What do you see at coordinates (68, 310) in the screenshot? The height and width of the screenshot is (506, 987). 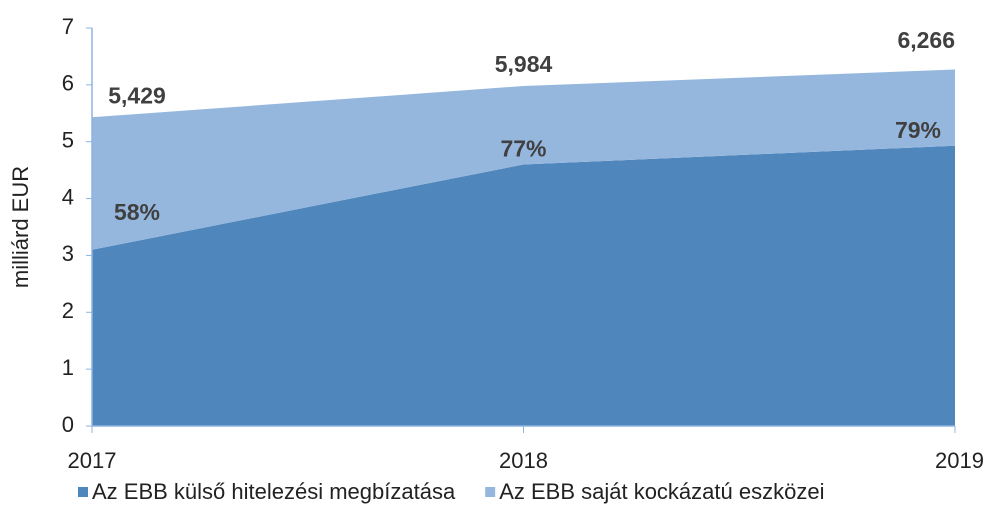 I see `y-tick-label: 2` at bounding box center [68, 310].